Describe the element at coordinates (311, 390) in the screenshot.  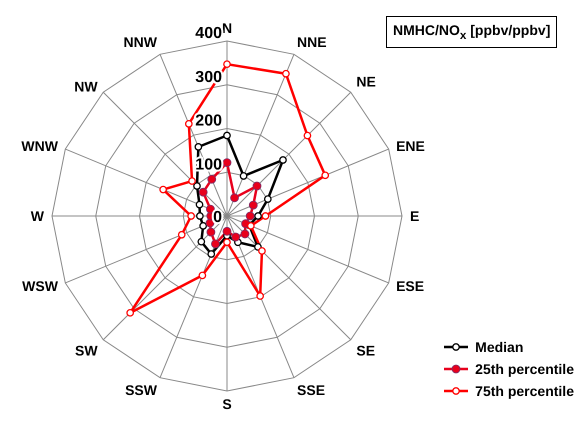
I see `spoke-label: SSE` at that location.